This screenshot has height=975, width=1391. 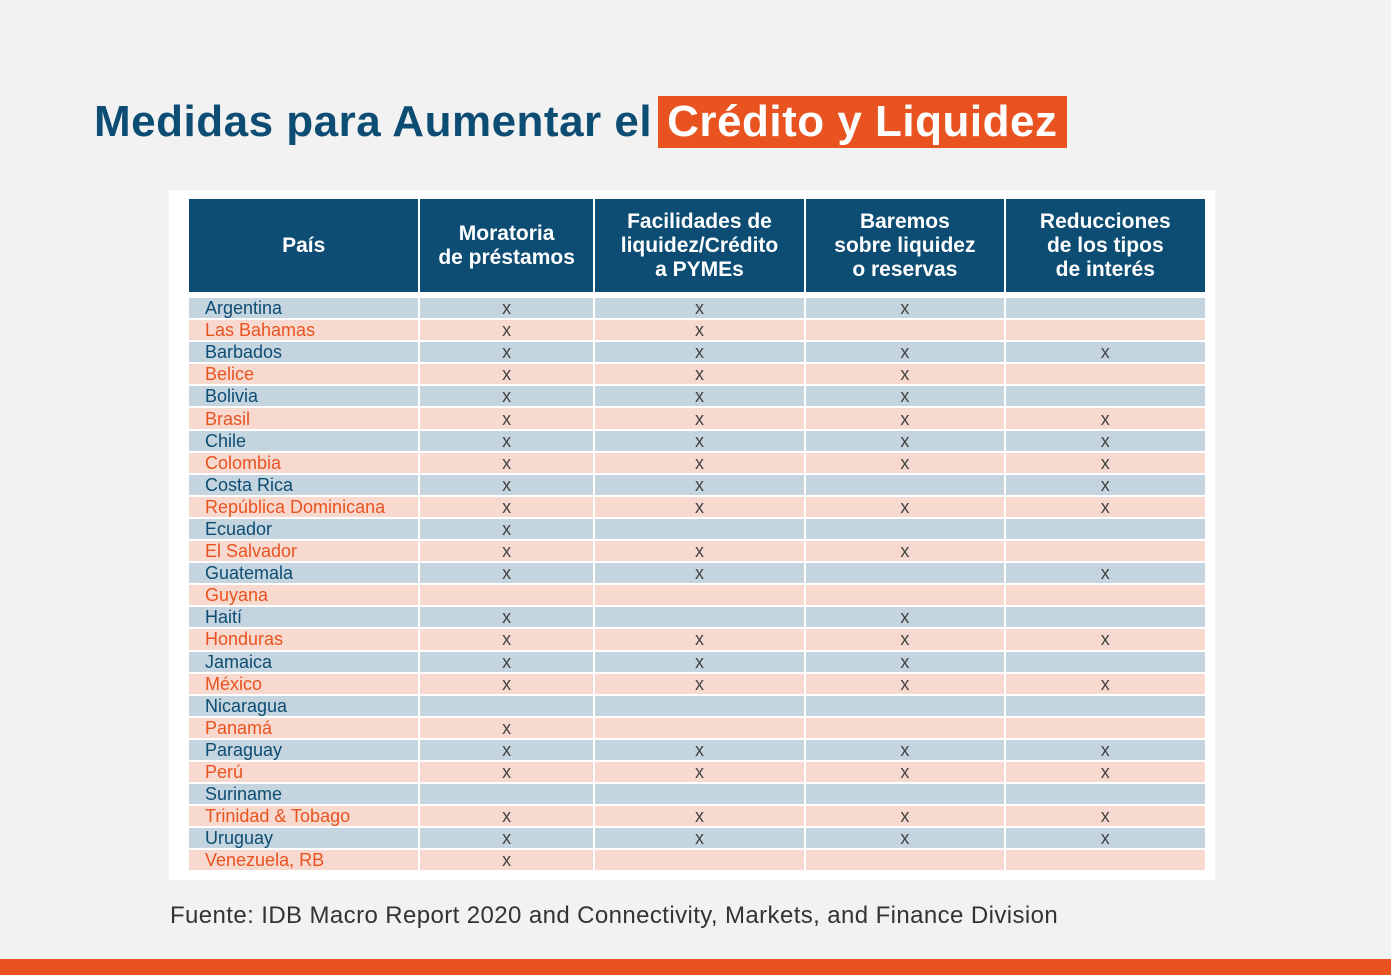 I want to click on table-row: Uruguay x x x x, so click(x=697, y=838).